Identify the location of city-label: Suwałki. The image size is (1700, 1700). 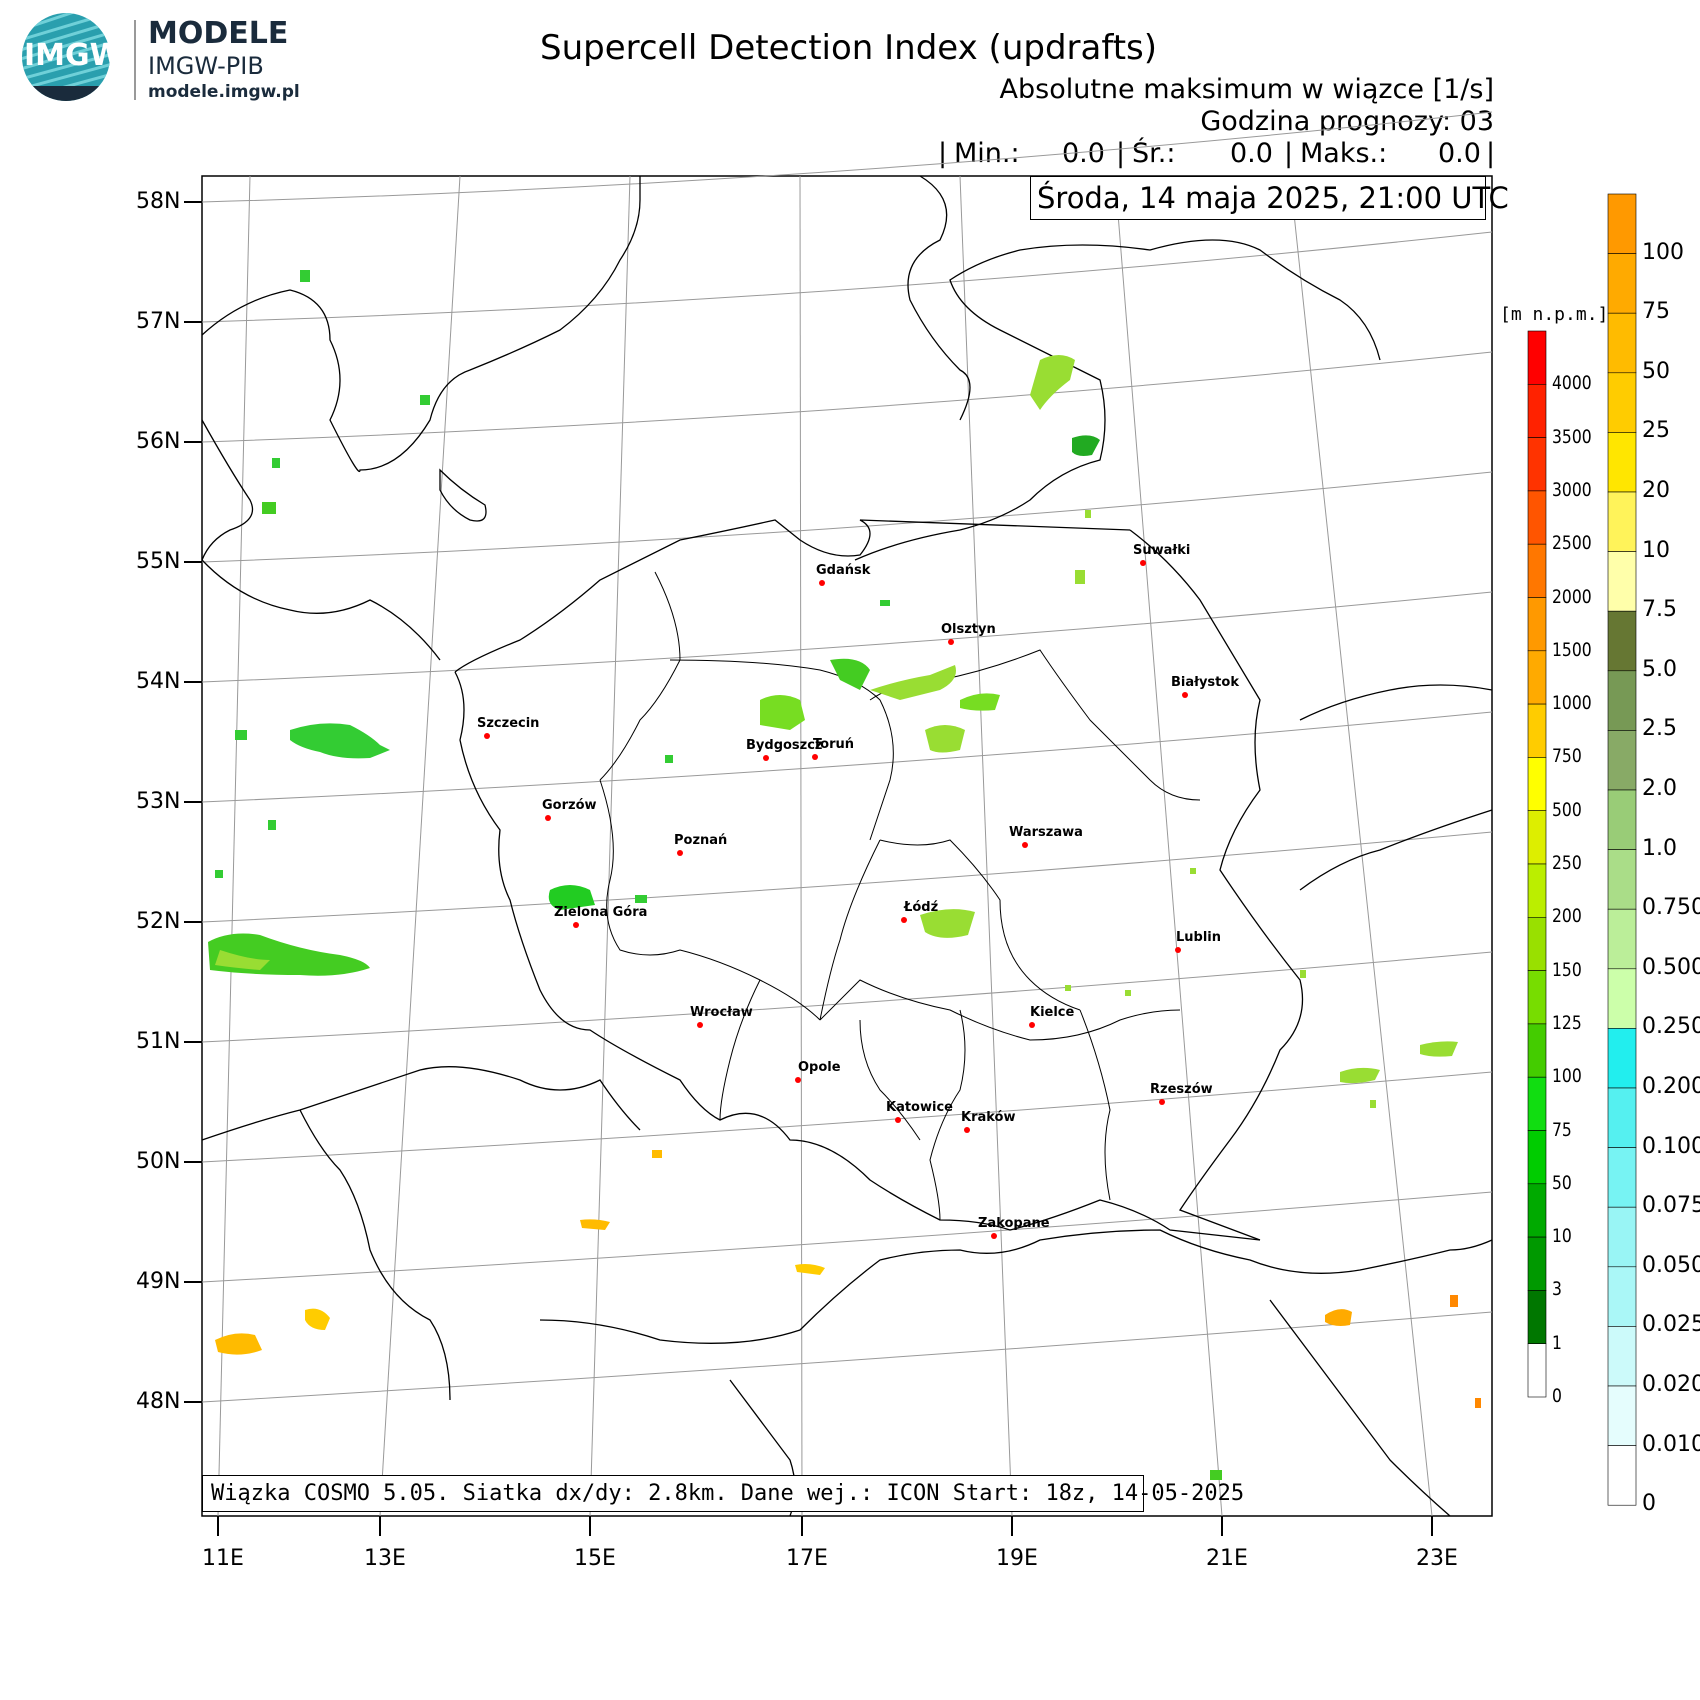
(1162, 550).